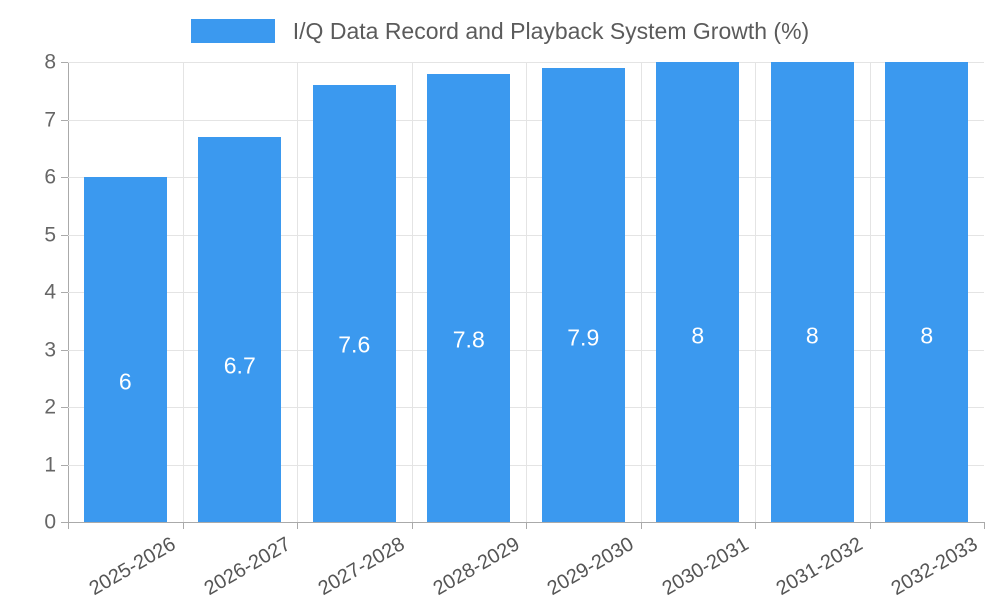  I want to click on bar-value-label: 6.7, so click(239, 365).